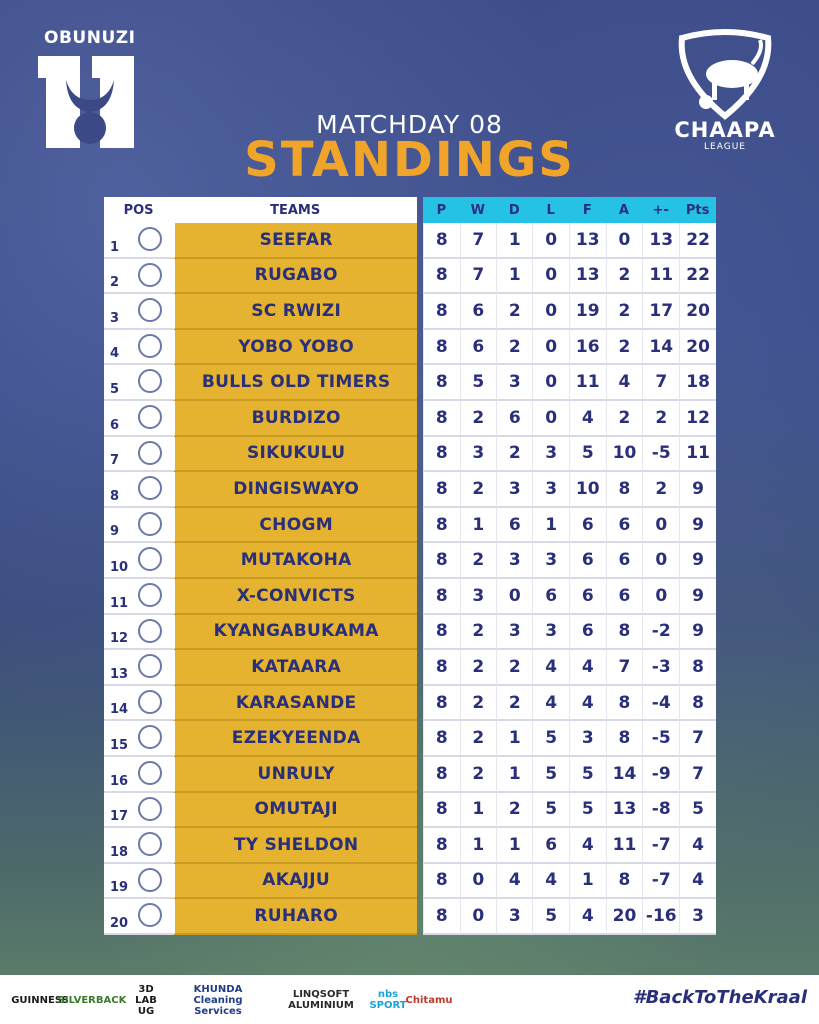 The image size is (819, 1024). Describe the element at coordinates (115, 283) in the screenshot. I see `position-number: 2` at that location.